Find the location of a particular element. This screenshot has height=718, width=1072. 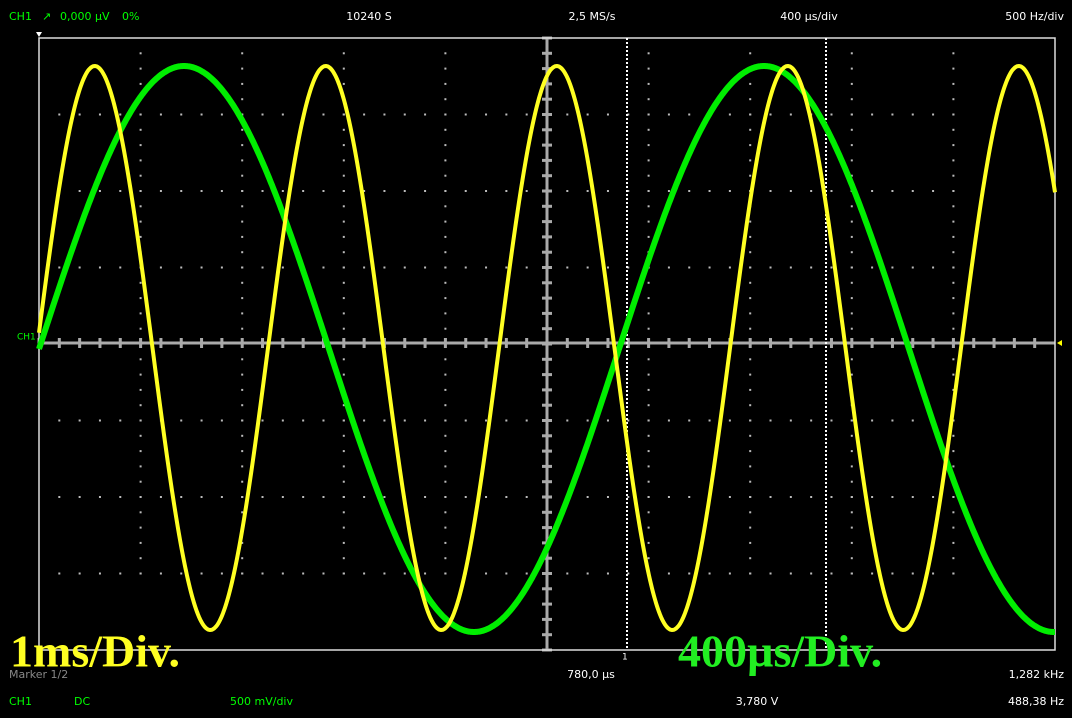

cursor-freq: 1,282 kHz is located at coordinates (1037, 674).